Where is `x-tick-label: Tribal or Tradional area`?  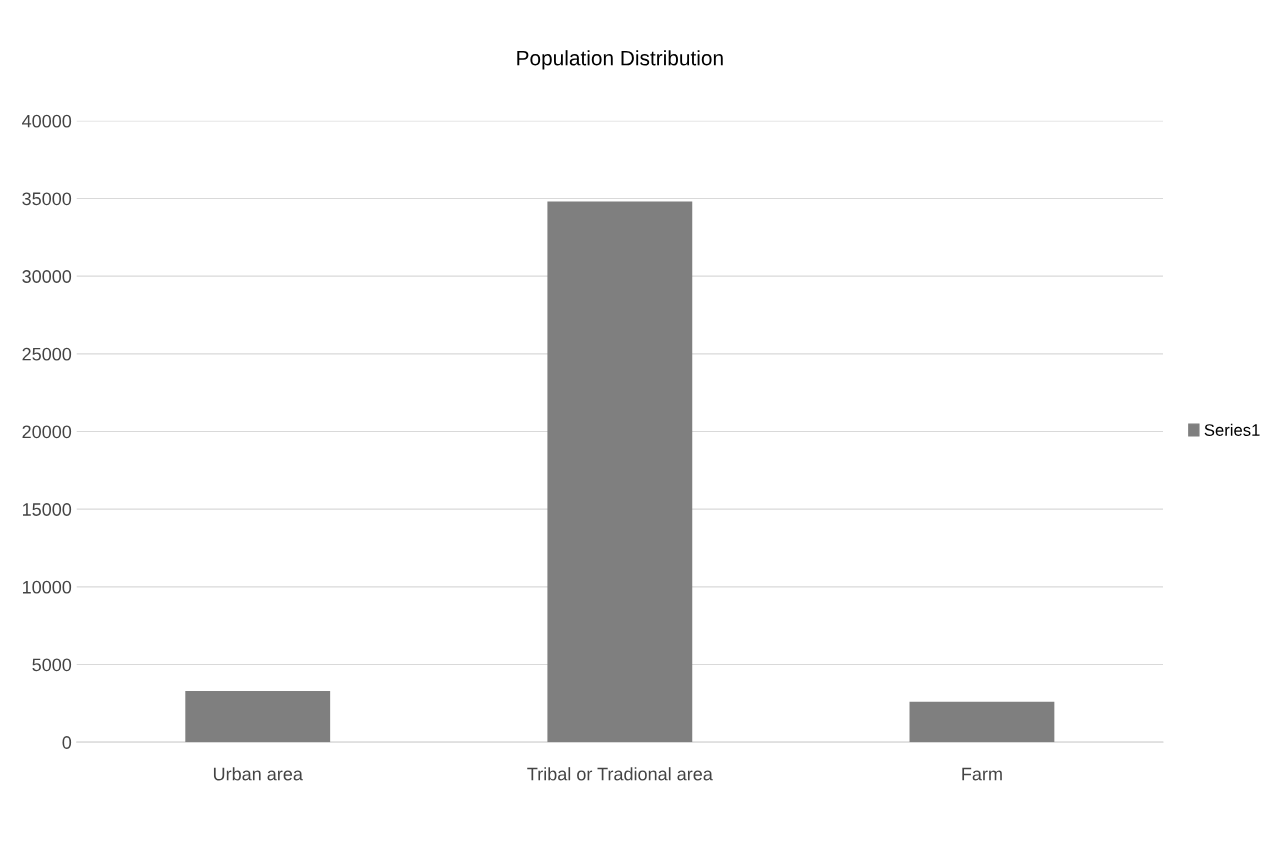 x-tick-label: Tribal or Tradional area is located at coordinates (620, 774).